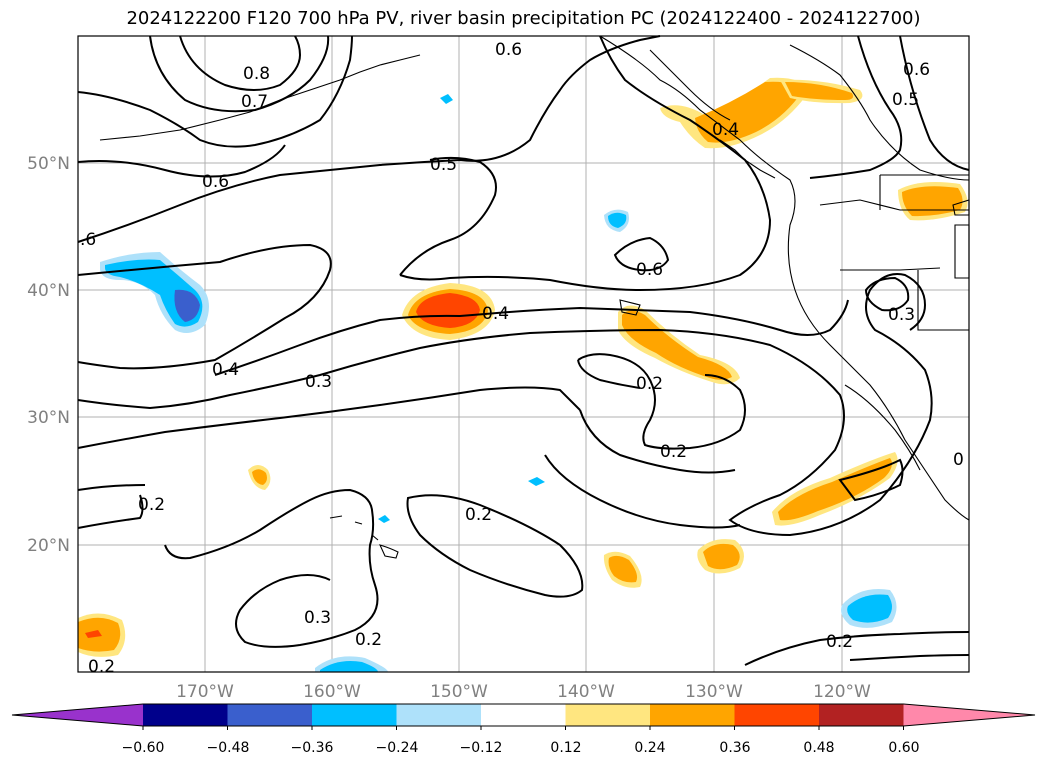 The width and height of the screenshot is (1047, 765). I want to click on colorbar-tick-label: 0.36, so click(734, 748).